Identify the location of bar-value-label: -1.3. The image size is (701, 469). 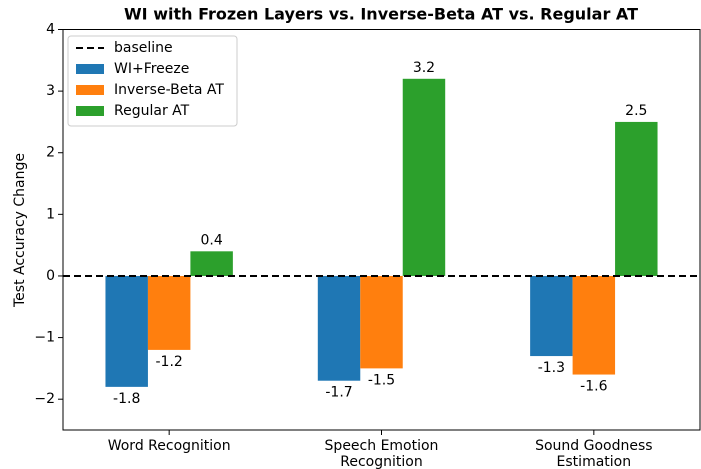
(551, 368).